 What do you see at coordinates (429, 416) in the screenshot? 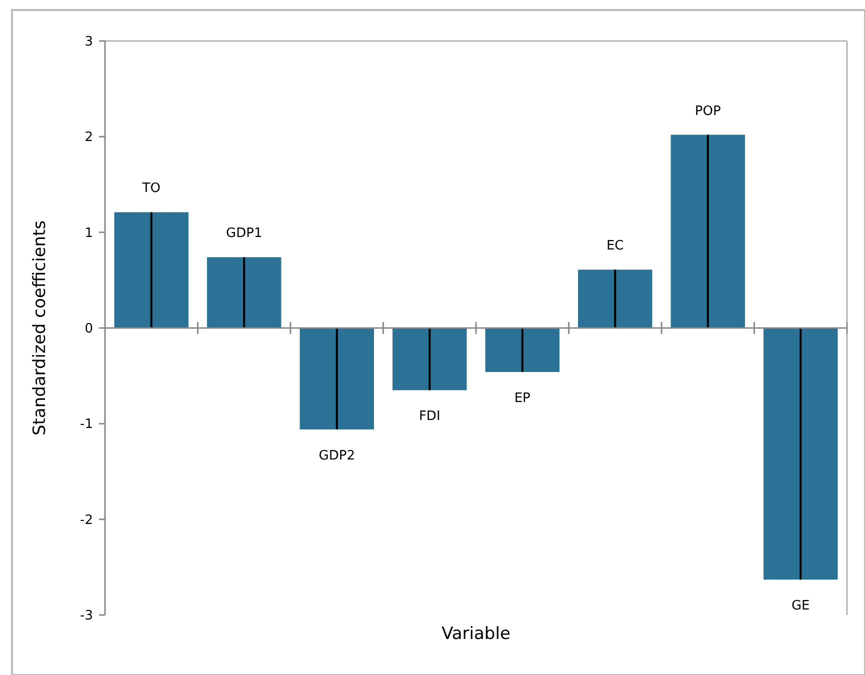
I see `x-tick-label: FDI` at bounding box center [429, 416].